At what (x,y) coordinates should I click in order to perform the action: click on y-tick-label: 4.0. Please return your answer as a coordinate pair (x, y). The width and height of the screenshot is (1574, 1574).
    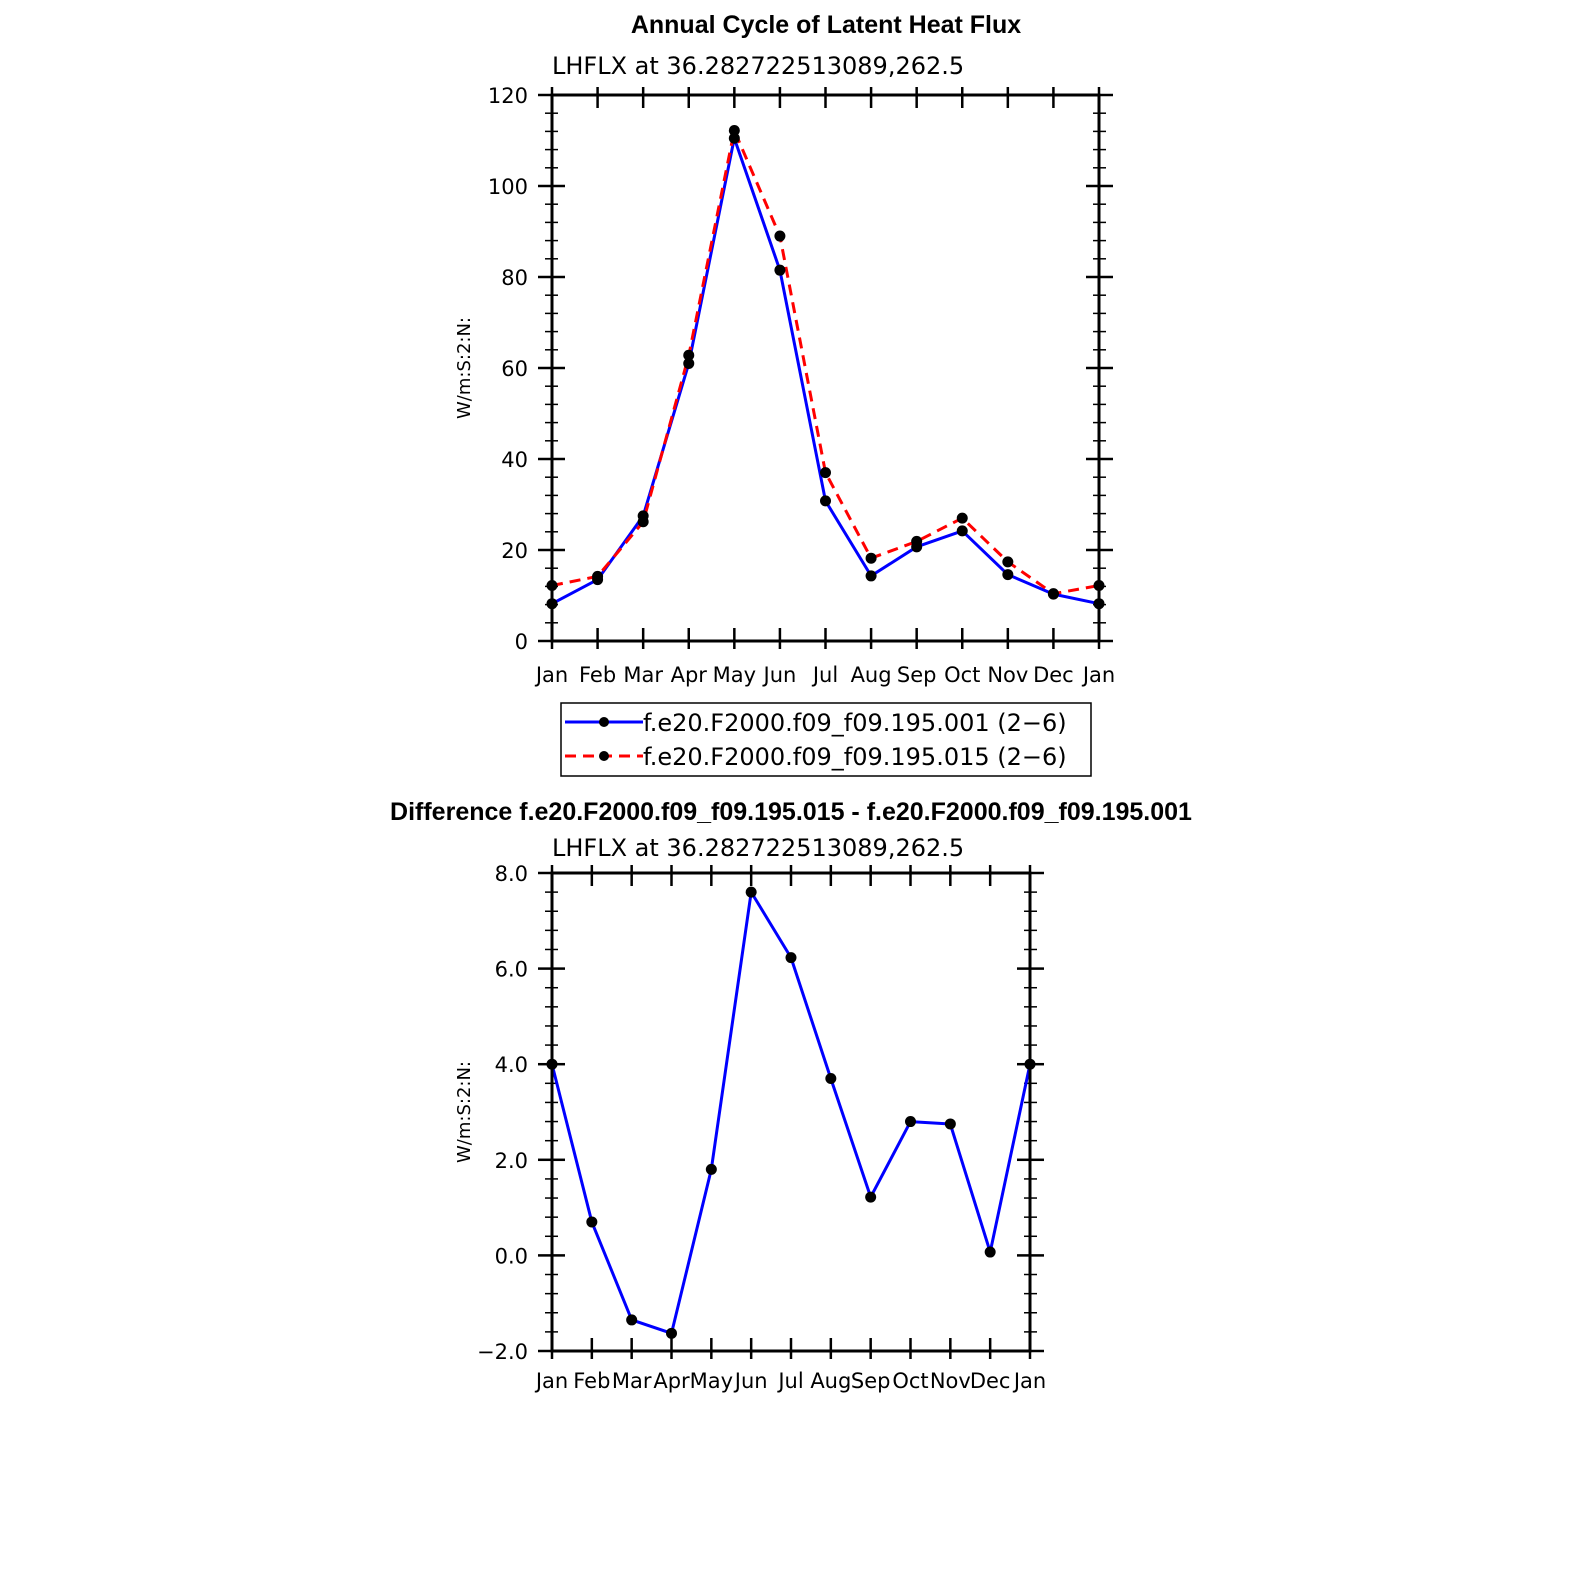
    Looking at the image, I should click on (511, 1065).